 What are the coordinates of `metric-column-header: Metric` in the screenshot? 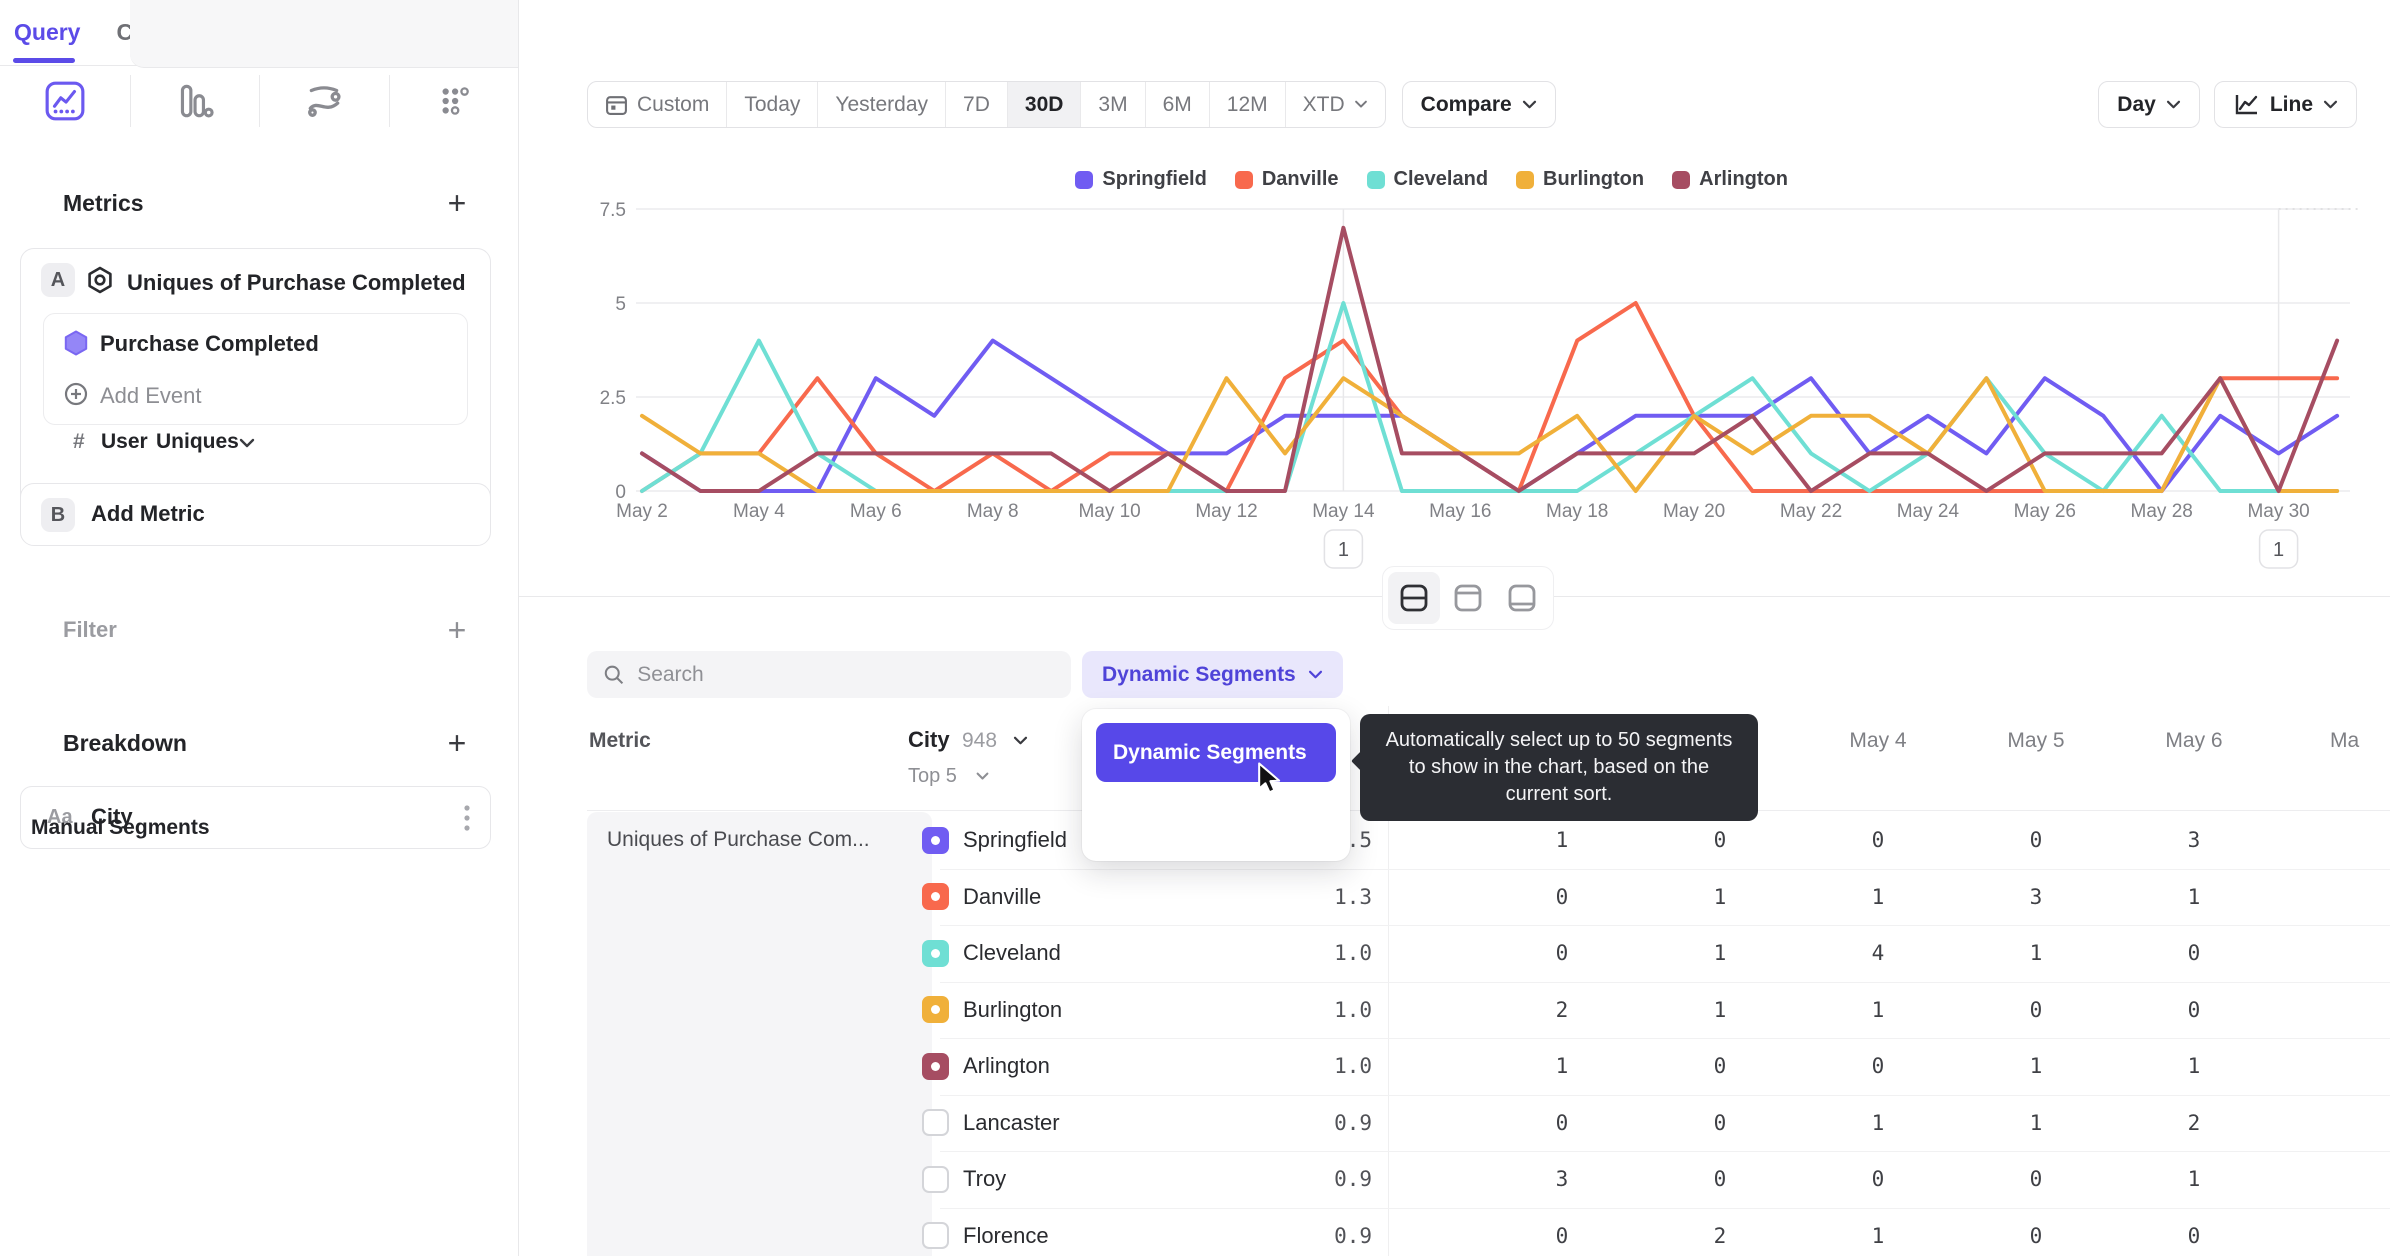 It's located at (620, 740).